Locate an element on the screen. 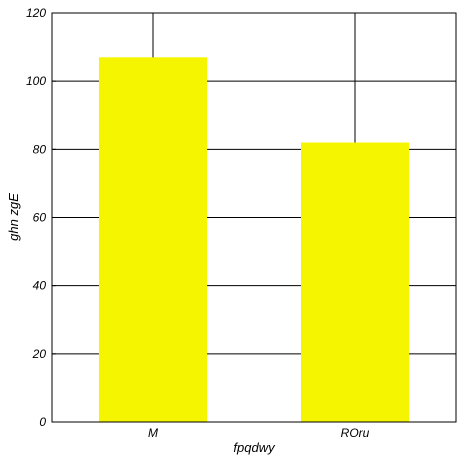 The height and width of the screenshot is (469, 464). x-tick-labels: M ROru is located at coordinates (259, 433).